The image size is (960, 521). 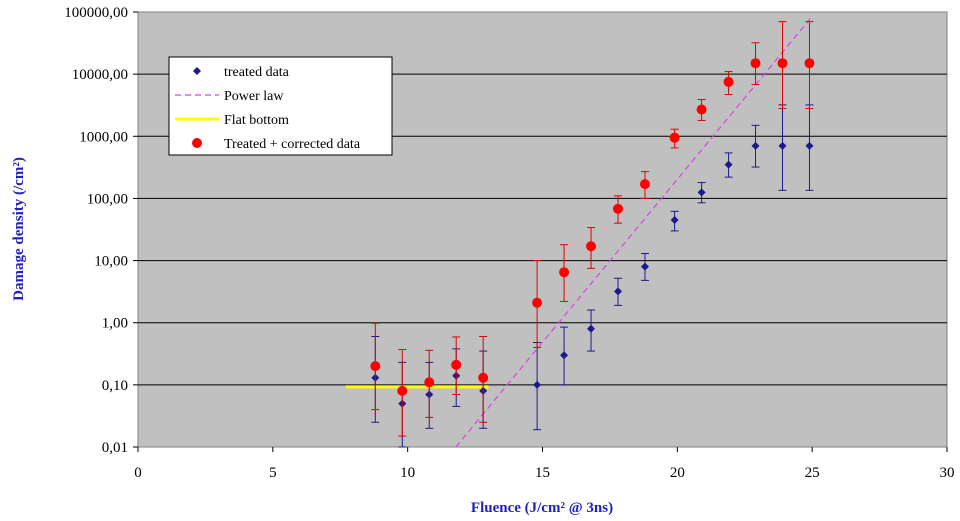 I want to click on legend-marker-corrected, so click(x=197, y=143).